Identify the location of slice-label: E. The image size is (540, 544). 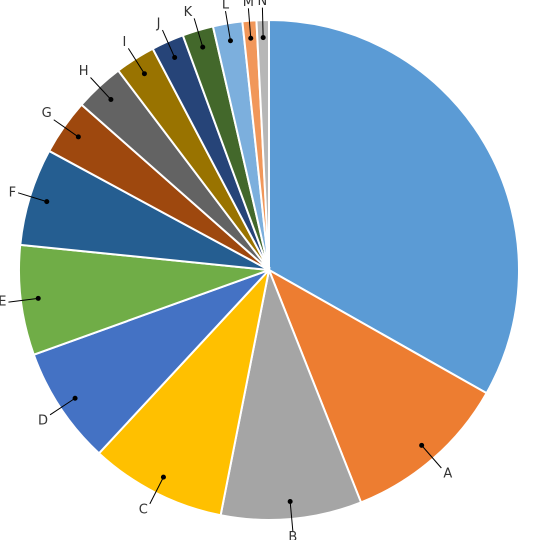
(3, 302).